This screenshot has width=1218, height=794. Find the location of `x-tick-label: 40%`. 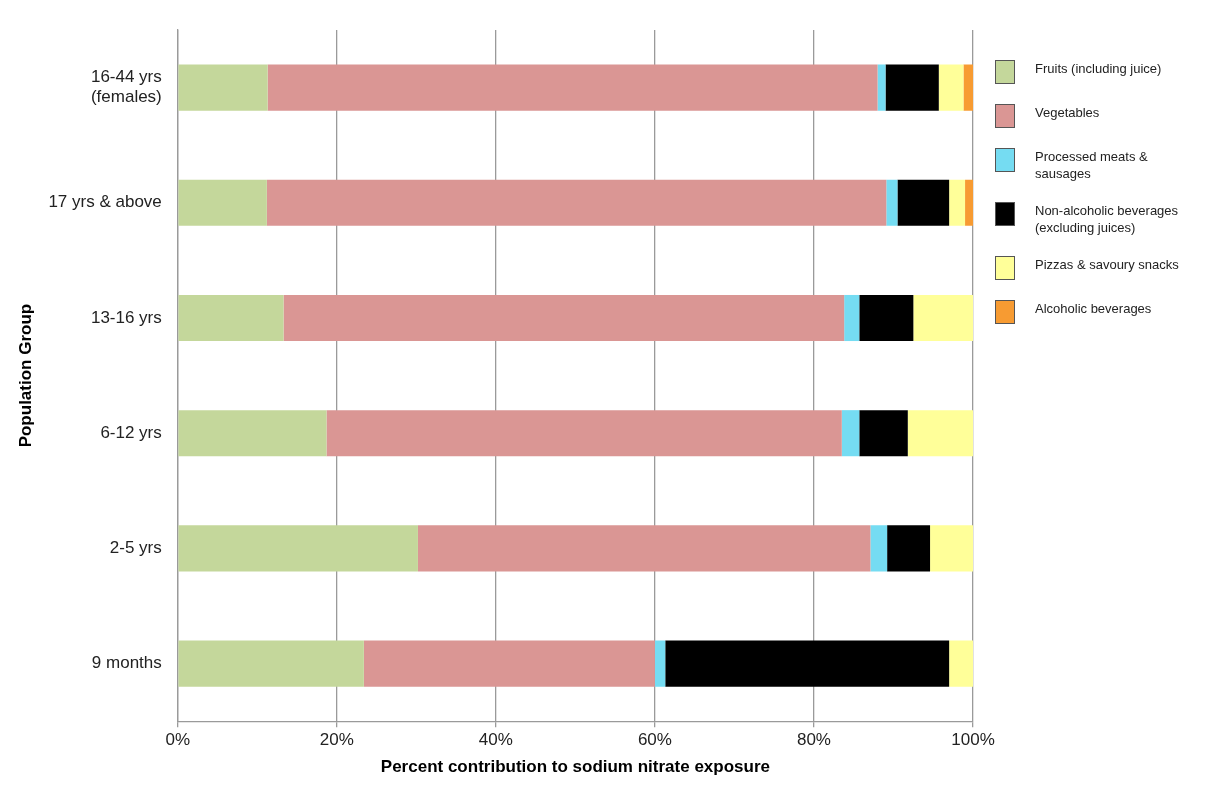

x-tick-label: 40% is located at coordinates (495, 740).